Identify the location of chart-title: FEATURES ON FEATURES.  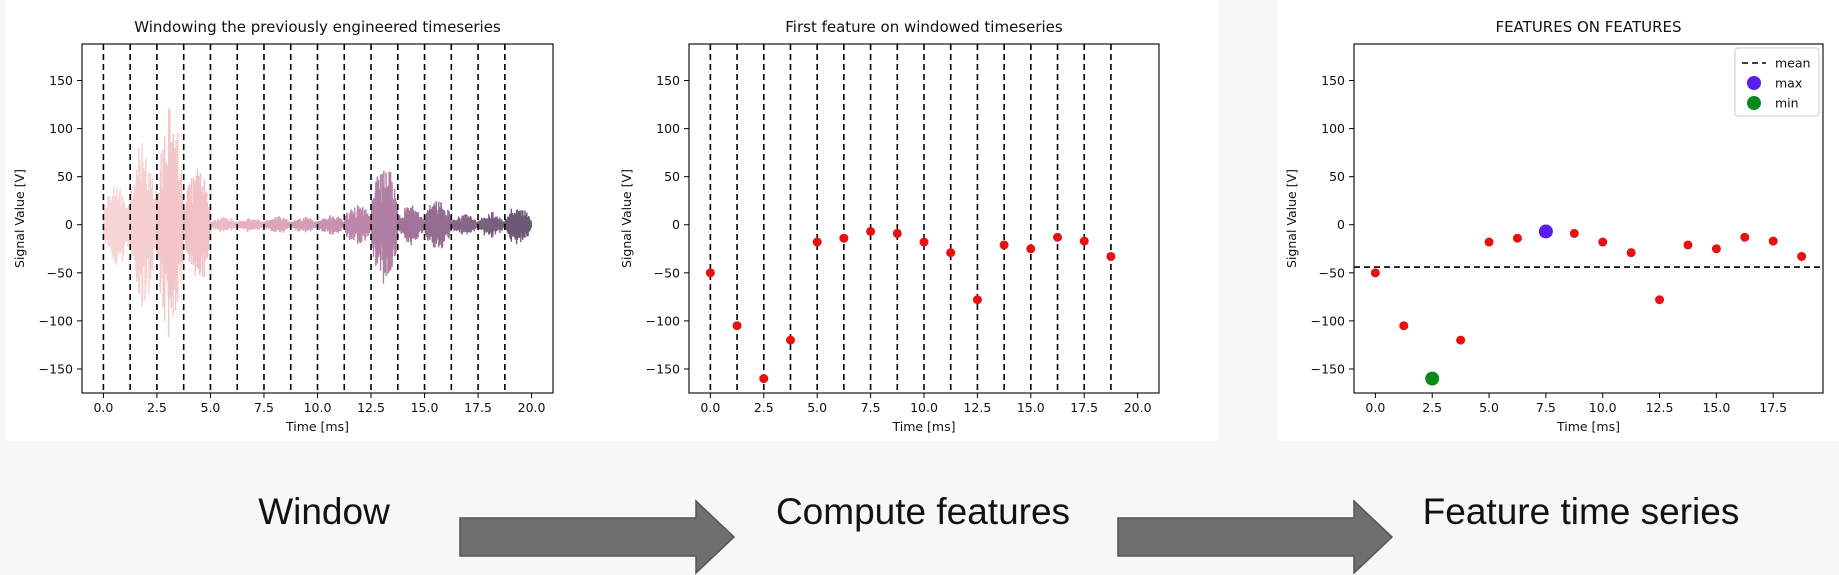
(1588, 27).